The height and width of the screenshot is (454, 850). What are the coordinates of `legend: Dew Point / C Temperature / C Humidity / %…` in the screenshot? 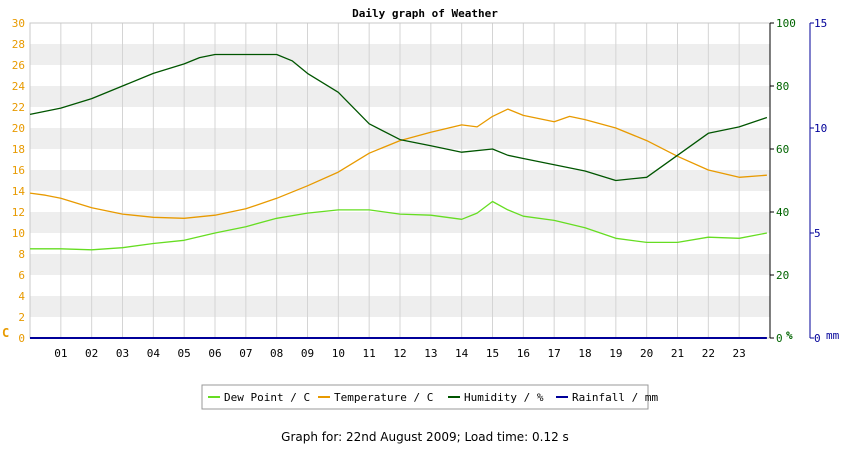 It's located at (429, 397).